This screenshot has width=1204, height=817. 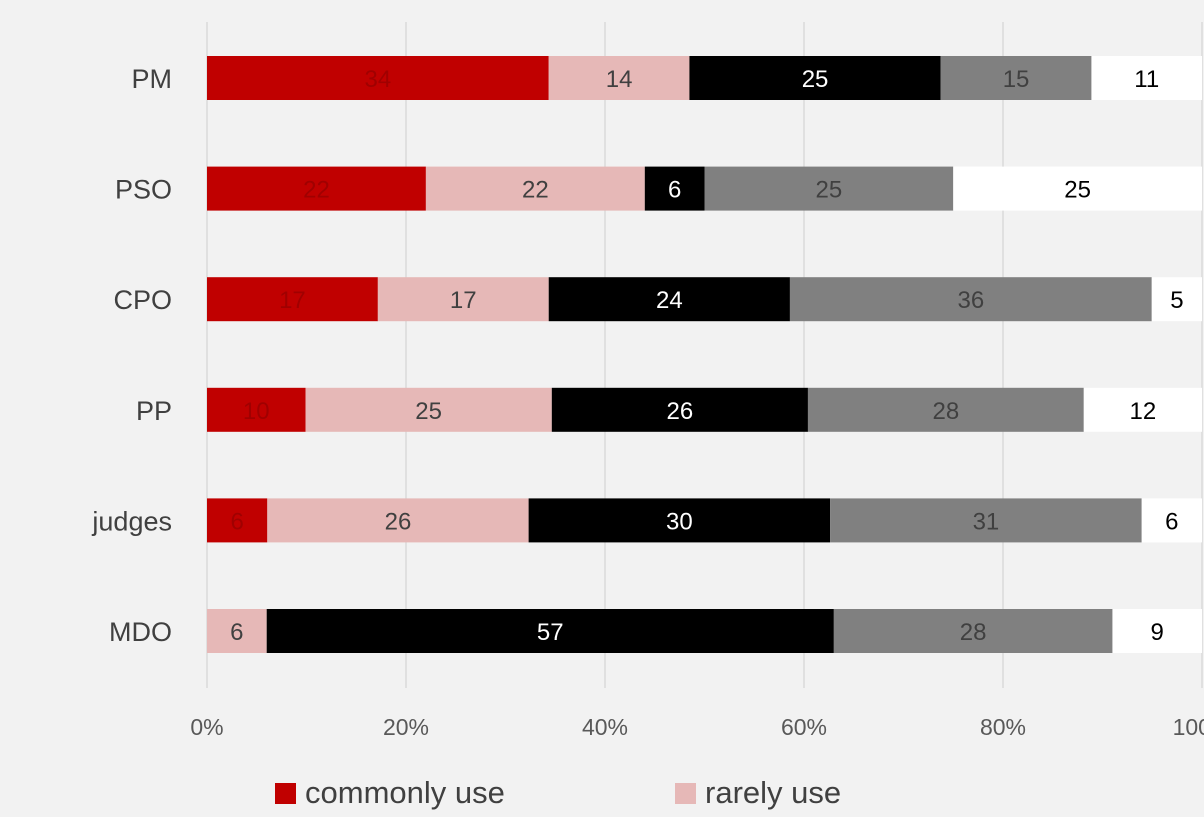 I want to click on data-label: 11, so click(x=1146, y=79).